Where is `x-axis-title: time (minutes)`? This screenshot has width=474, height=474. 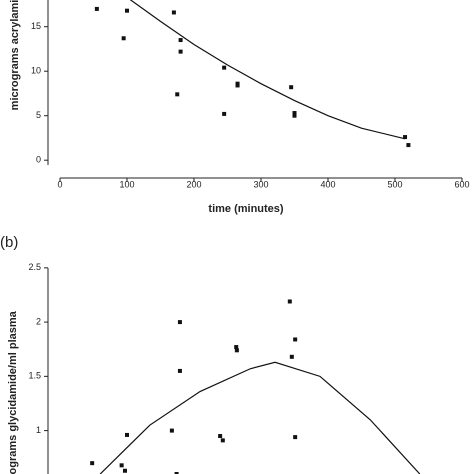 x-axis-title: time (minutes) is located at coordinates (246, 209).